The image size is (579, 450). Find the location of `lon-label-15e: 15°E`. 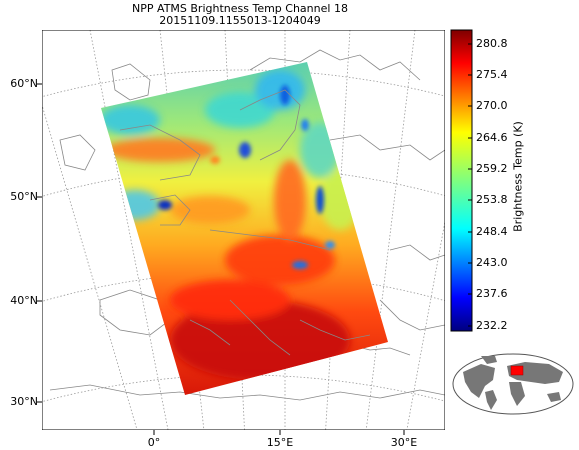

lon-label-15e: 15°E is located at coordinates (280, 442).